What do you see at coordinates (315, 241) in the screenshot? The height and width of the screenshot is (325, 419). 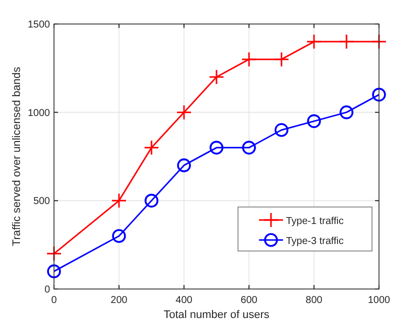 I see `legend-label: Type-3 traffic` at bounding box center [315, 241].